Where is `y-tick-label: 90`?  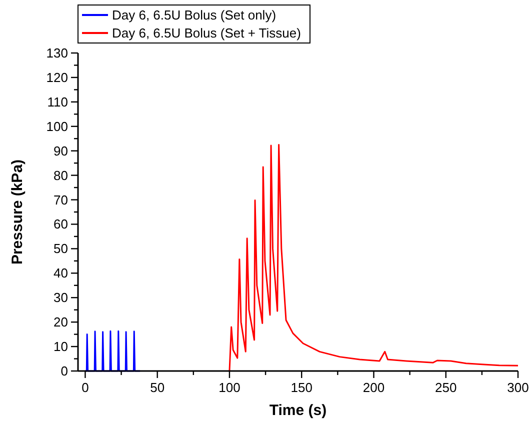
y-tick-label: 90 is located at coordinates (61, 150).